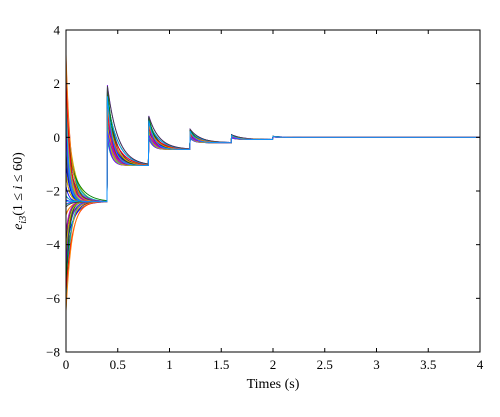  What do you see at coordinates (118, 364) in the screenshot?
I see `x-tick-label: 0.5` at bounding box center [118, 364].